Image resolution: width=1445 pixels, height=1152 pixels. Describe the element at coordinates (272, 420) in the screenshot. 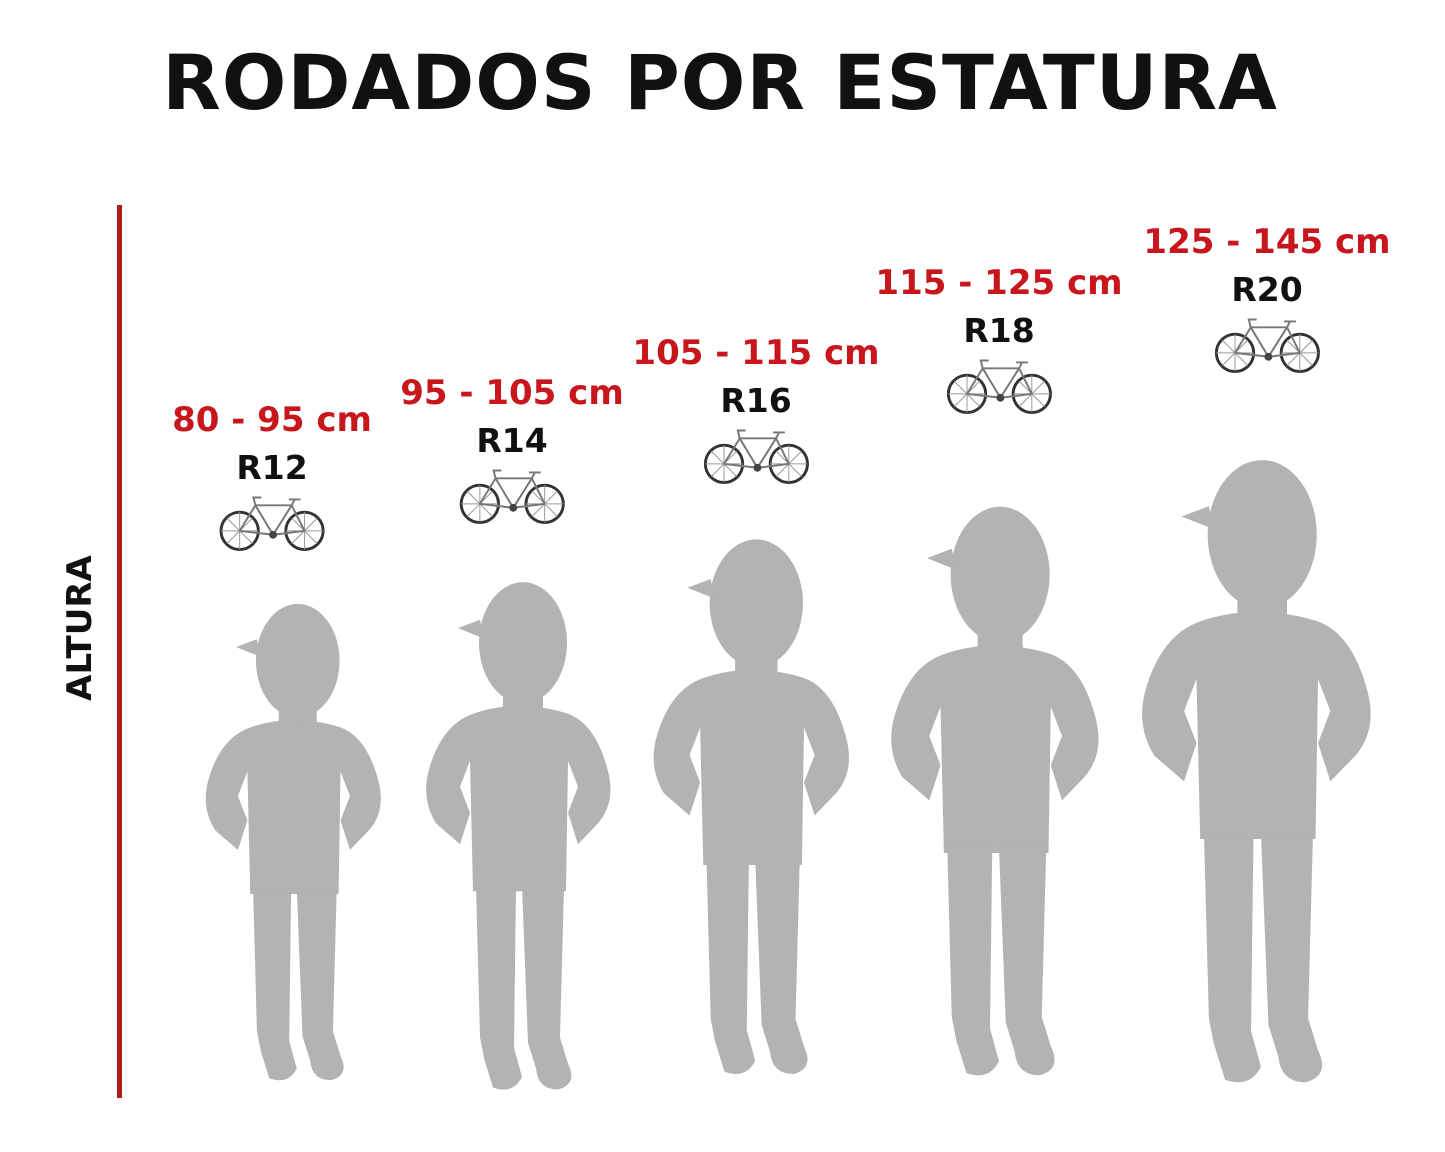

I see `height-range: 80 - 95 cm` at that location.